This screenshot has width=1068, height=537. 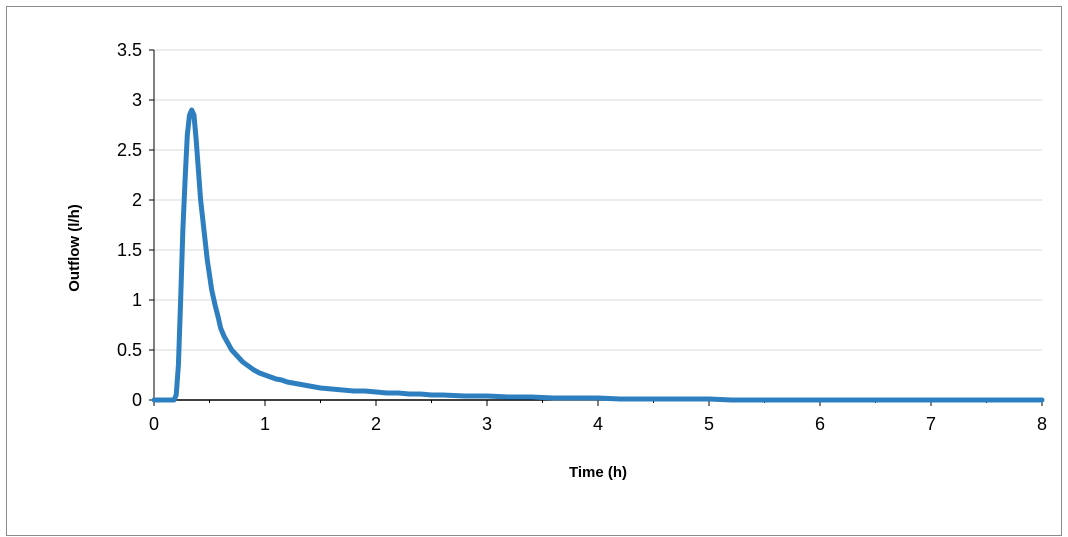 I want to click on x-tick-label: 1, so click(x=265, y=424).